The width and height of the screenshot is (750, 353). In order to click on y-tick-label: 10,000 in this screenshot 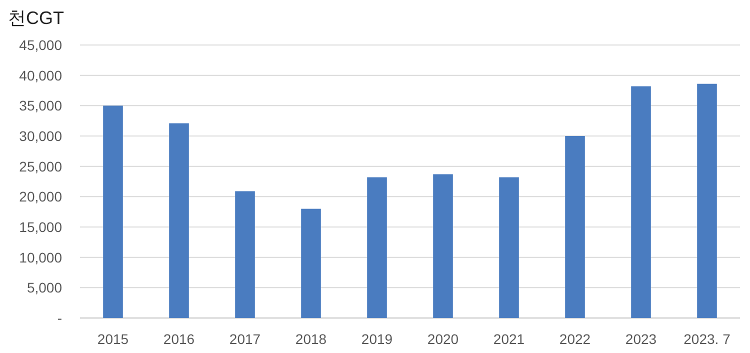, I will do `click(40, 257)`.